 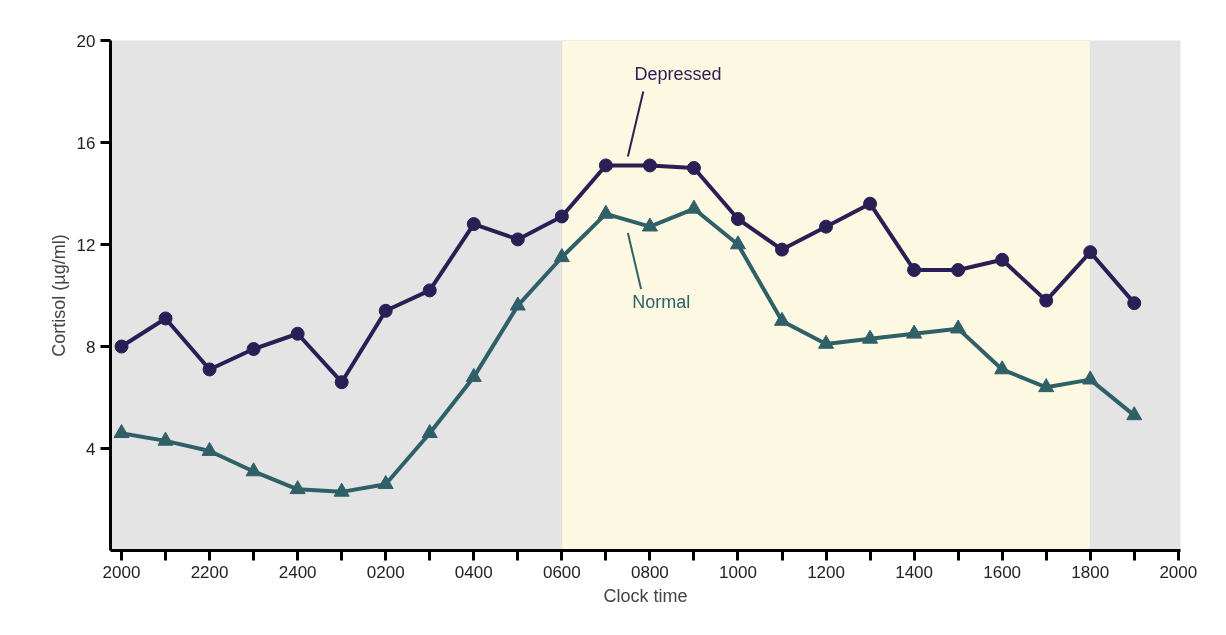 What do you see at coordinates (649, 572) in the screenshot?
I see `x-tick-label: 0800` at bounding box center [649, 572].